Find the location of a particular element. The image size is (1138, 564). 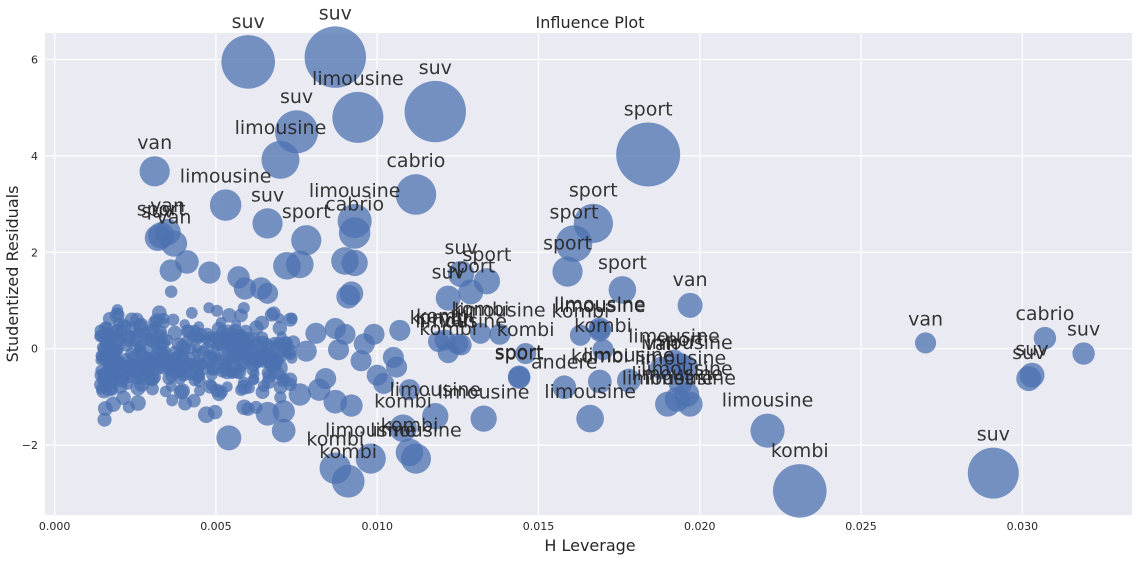

x-tick-label: 0.030 is located at coordinates (1023, 526).